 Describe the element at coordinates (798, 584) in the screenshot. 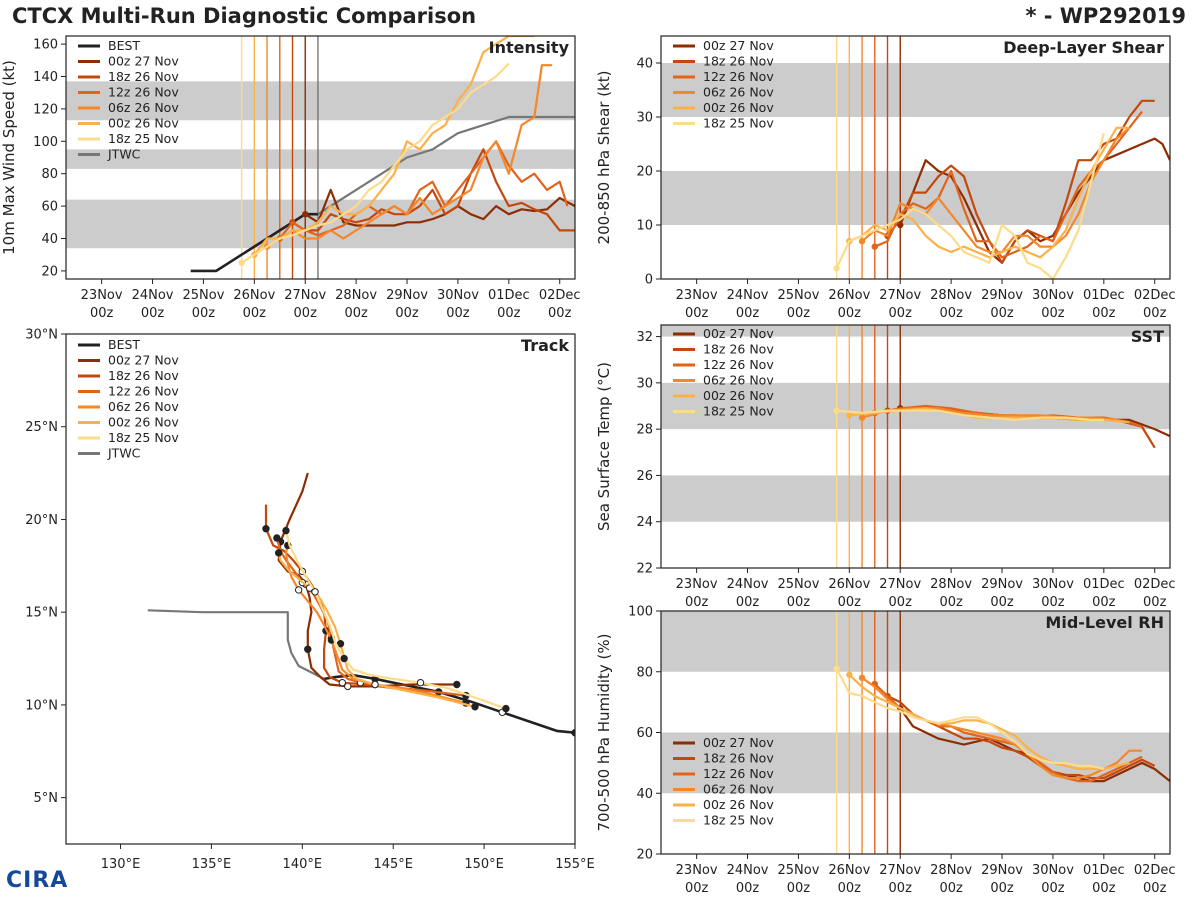

I see `x-tick-label: 25Nov` at that location.